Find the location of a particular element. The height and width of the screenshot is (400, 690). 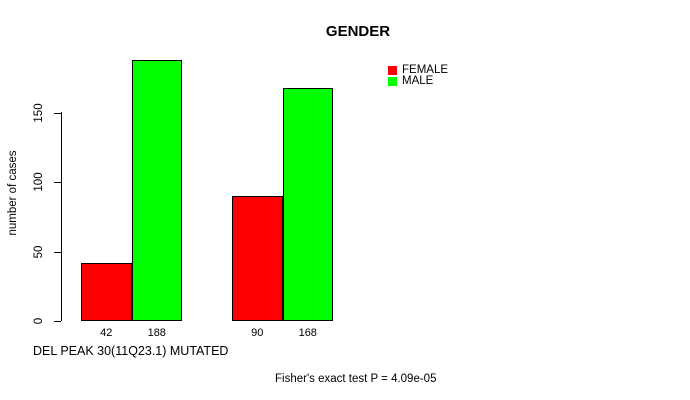

legend-label: FEMALE is located at coordinates (425, 70).